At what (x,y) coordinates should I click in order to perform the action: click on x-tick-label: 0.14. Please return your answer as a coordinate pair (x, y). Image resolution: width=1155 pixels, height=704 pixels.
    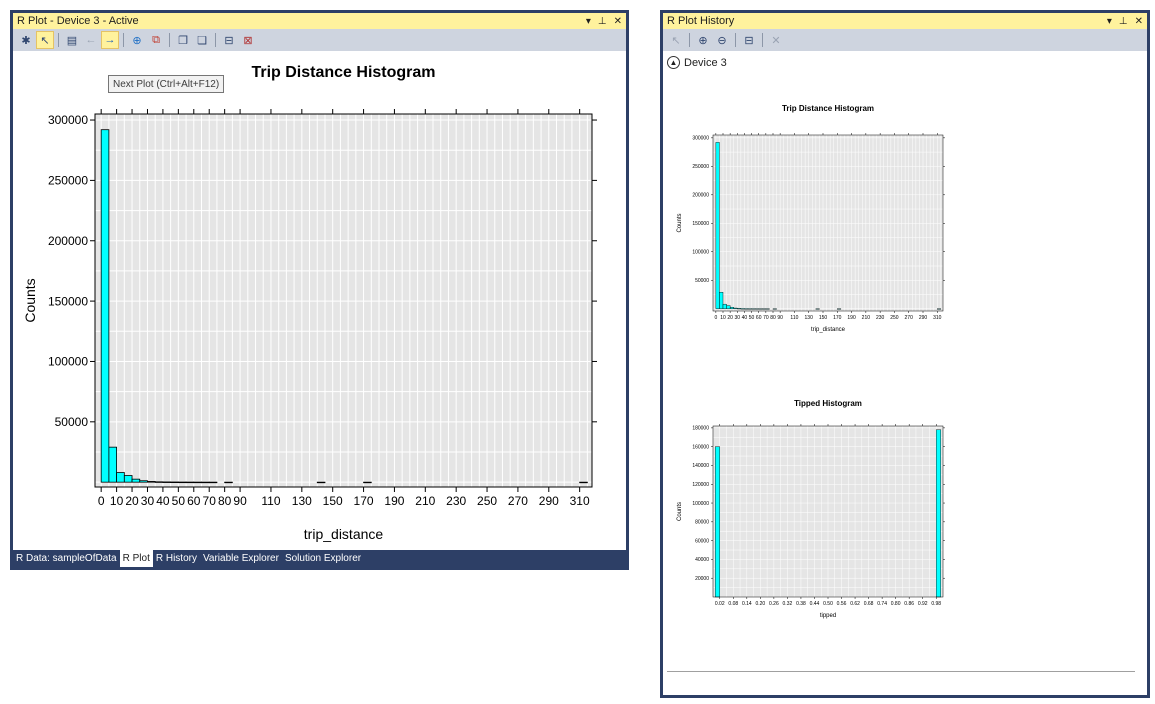
    Looking at the image, I should click on (747, 604).